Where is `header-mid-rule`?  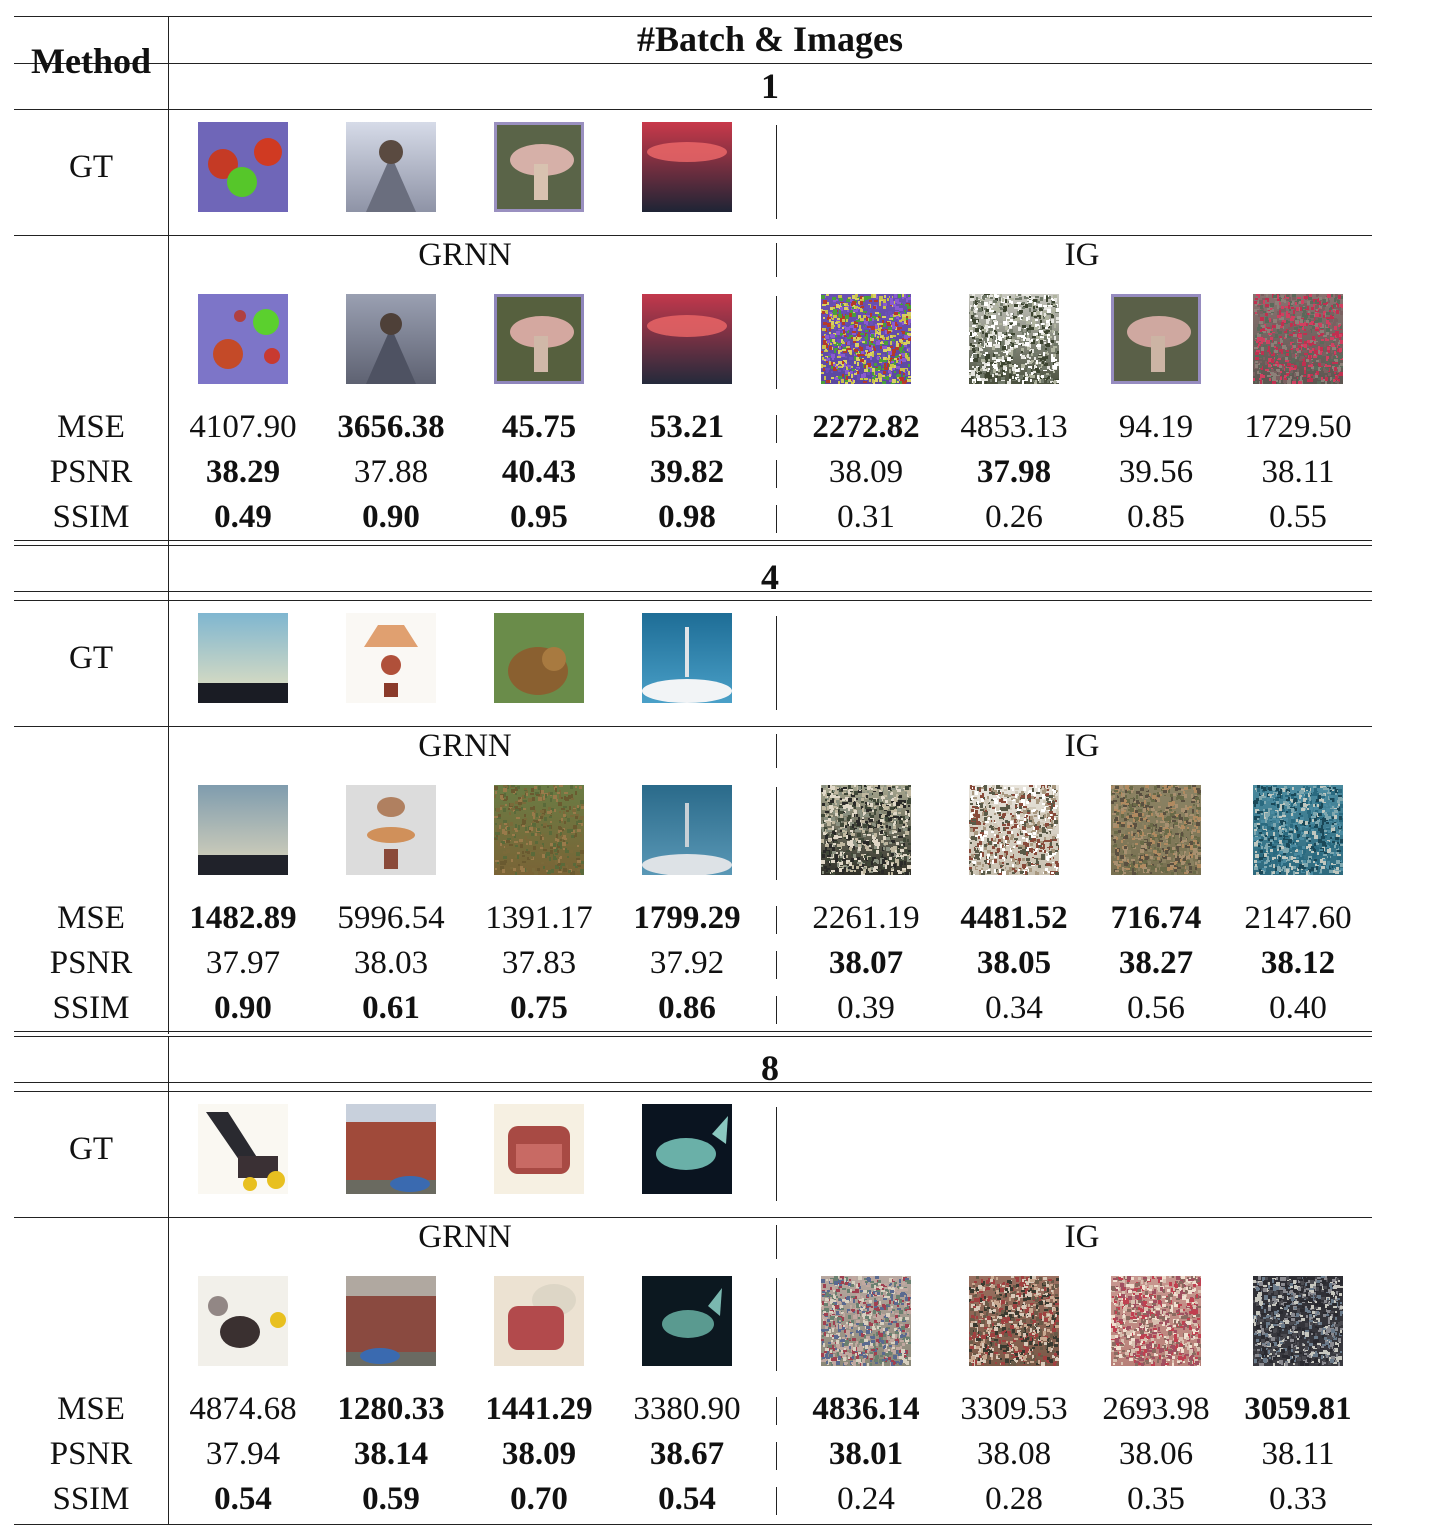 header-mid-rule is located at coordinates (693, 63).